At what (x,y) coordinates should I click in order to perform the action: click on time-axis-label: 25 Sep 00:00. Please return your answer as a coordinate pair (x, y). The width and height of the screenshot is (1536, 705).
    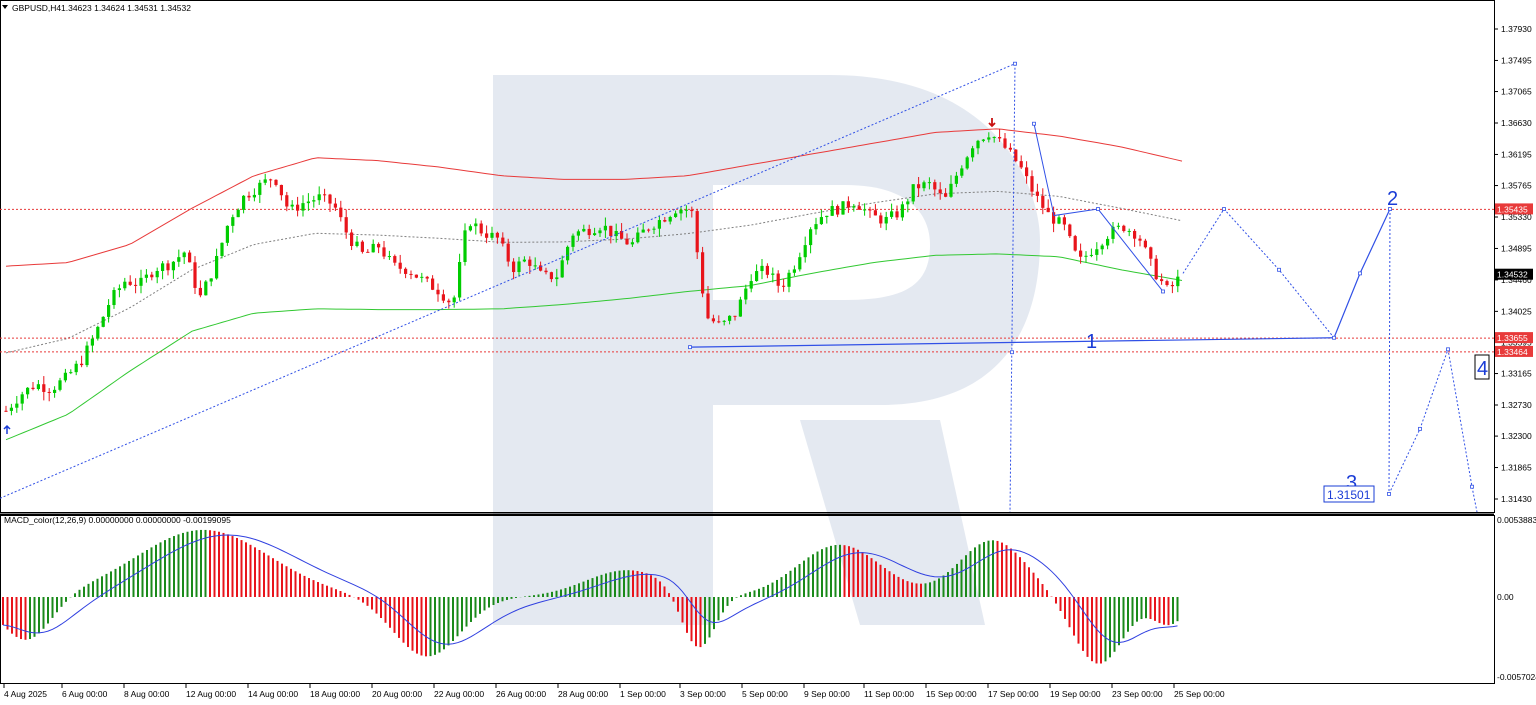
    Looking at the image, I should click on (1199, 694).